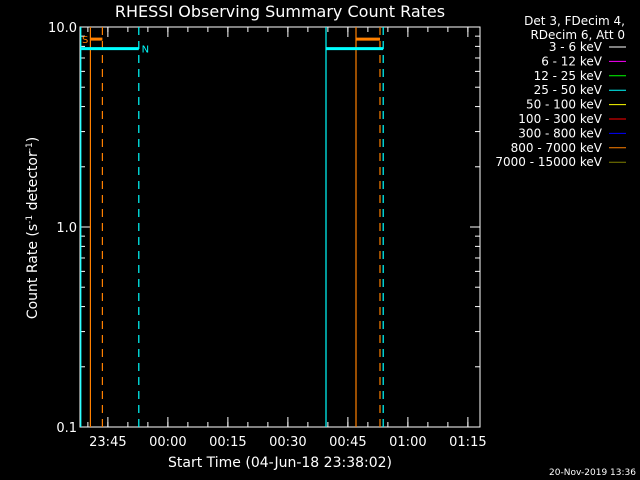 This screenshot has width=640, height=480. I want to click on x-tick-label: 23:45, so click(107, 442).